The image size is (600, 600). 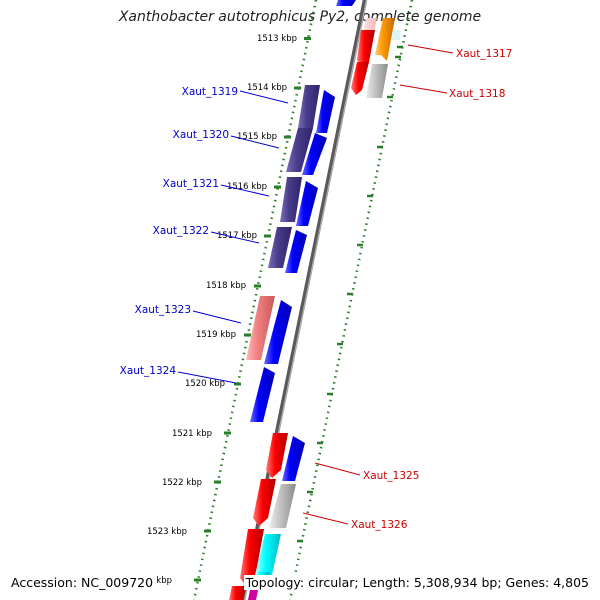 What do you see at coordinates (181, 231) in the screenshot?
I see `gene-label-xaut-1322: Xaut_1322` at bounding box center [181, 231].